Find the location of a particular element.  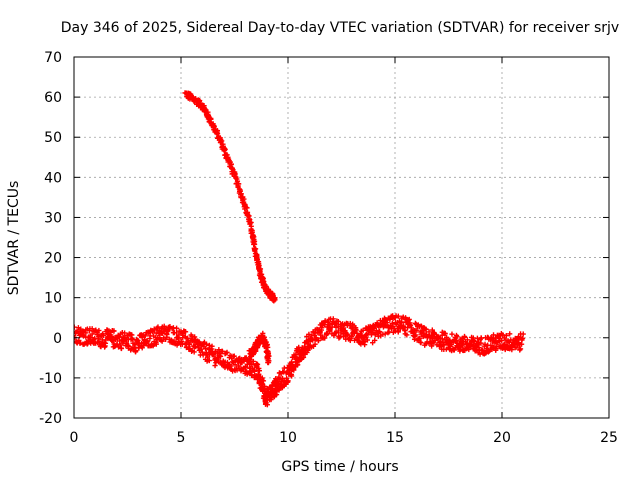

y-tick-label: 10 is located at coordinates (53, 299).